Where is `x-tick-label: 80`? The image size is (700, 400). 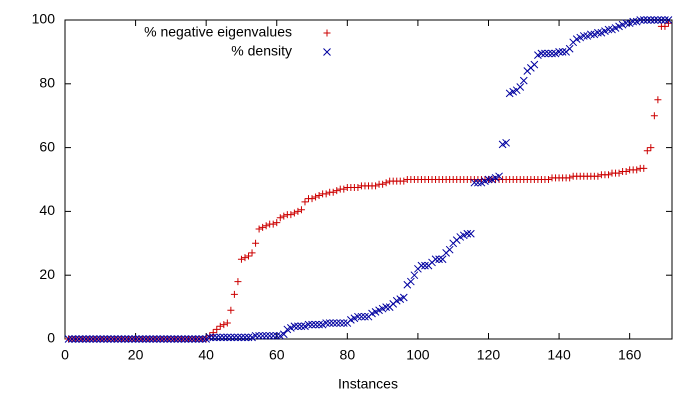 x-tick-label: 80 is located at coordinates (348, 355).